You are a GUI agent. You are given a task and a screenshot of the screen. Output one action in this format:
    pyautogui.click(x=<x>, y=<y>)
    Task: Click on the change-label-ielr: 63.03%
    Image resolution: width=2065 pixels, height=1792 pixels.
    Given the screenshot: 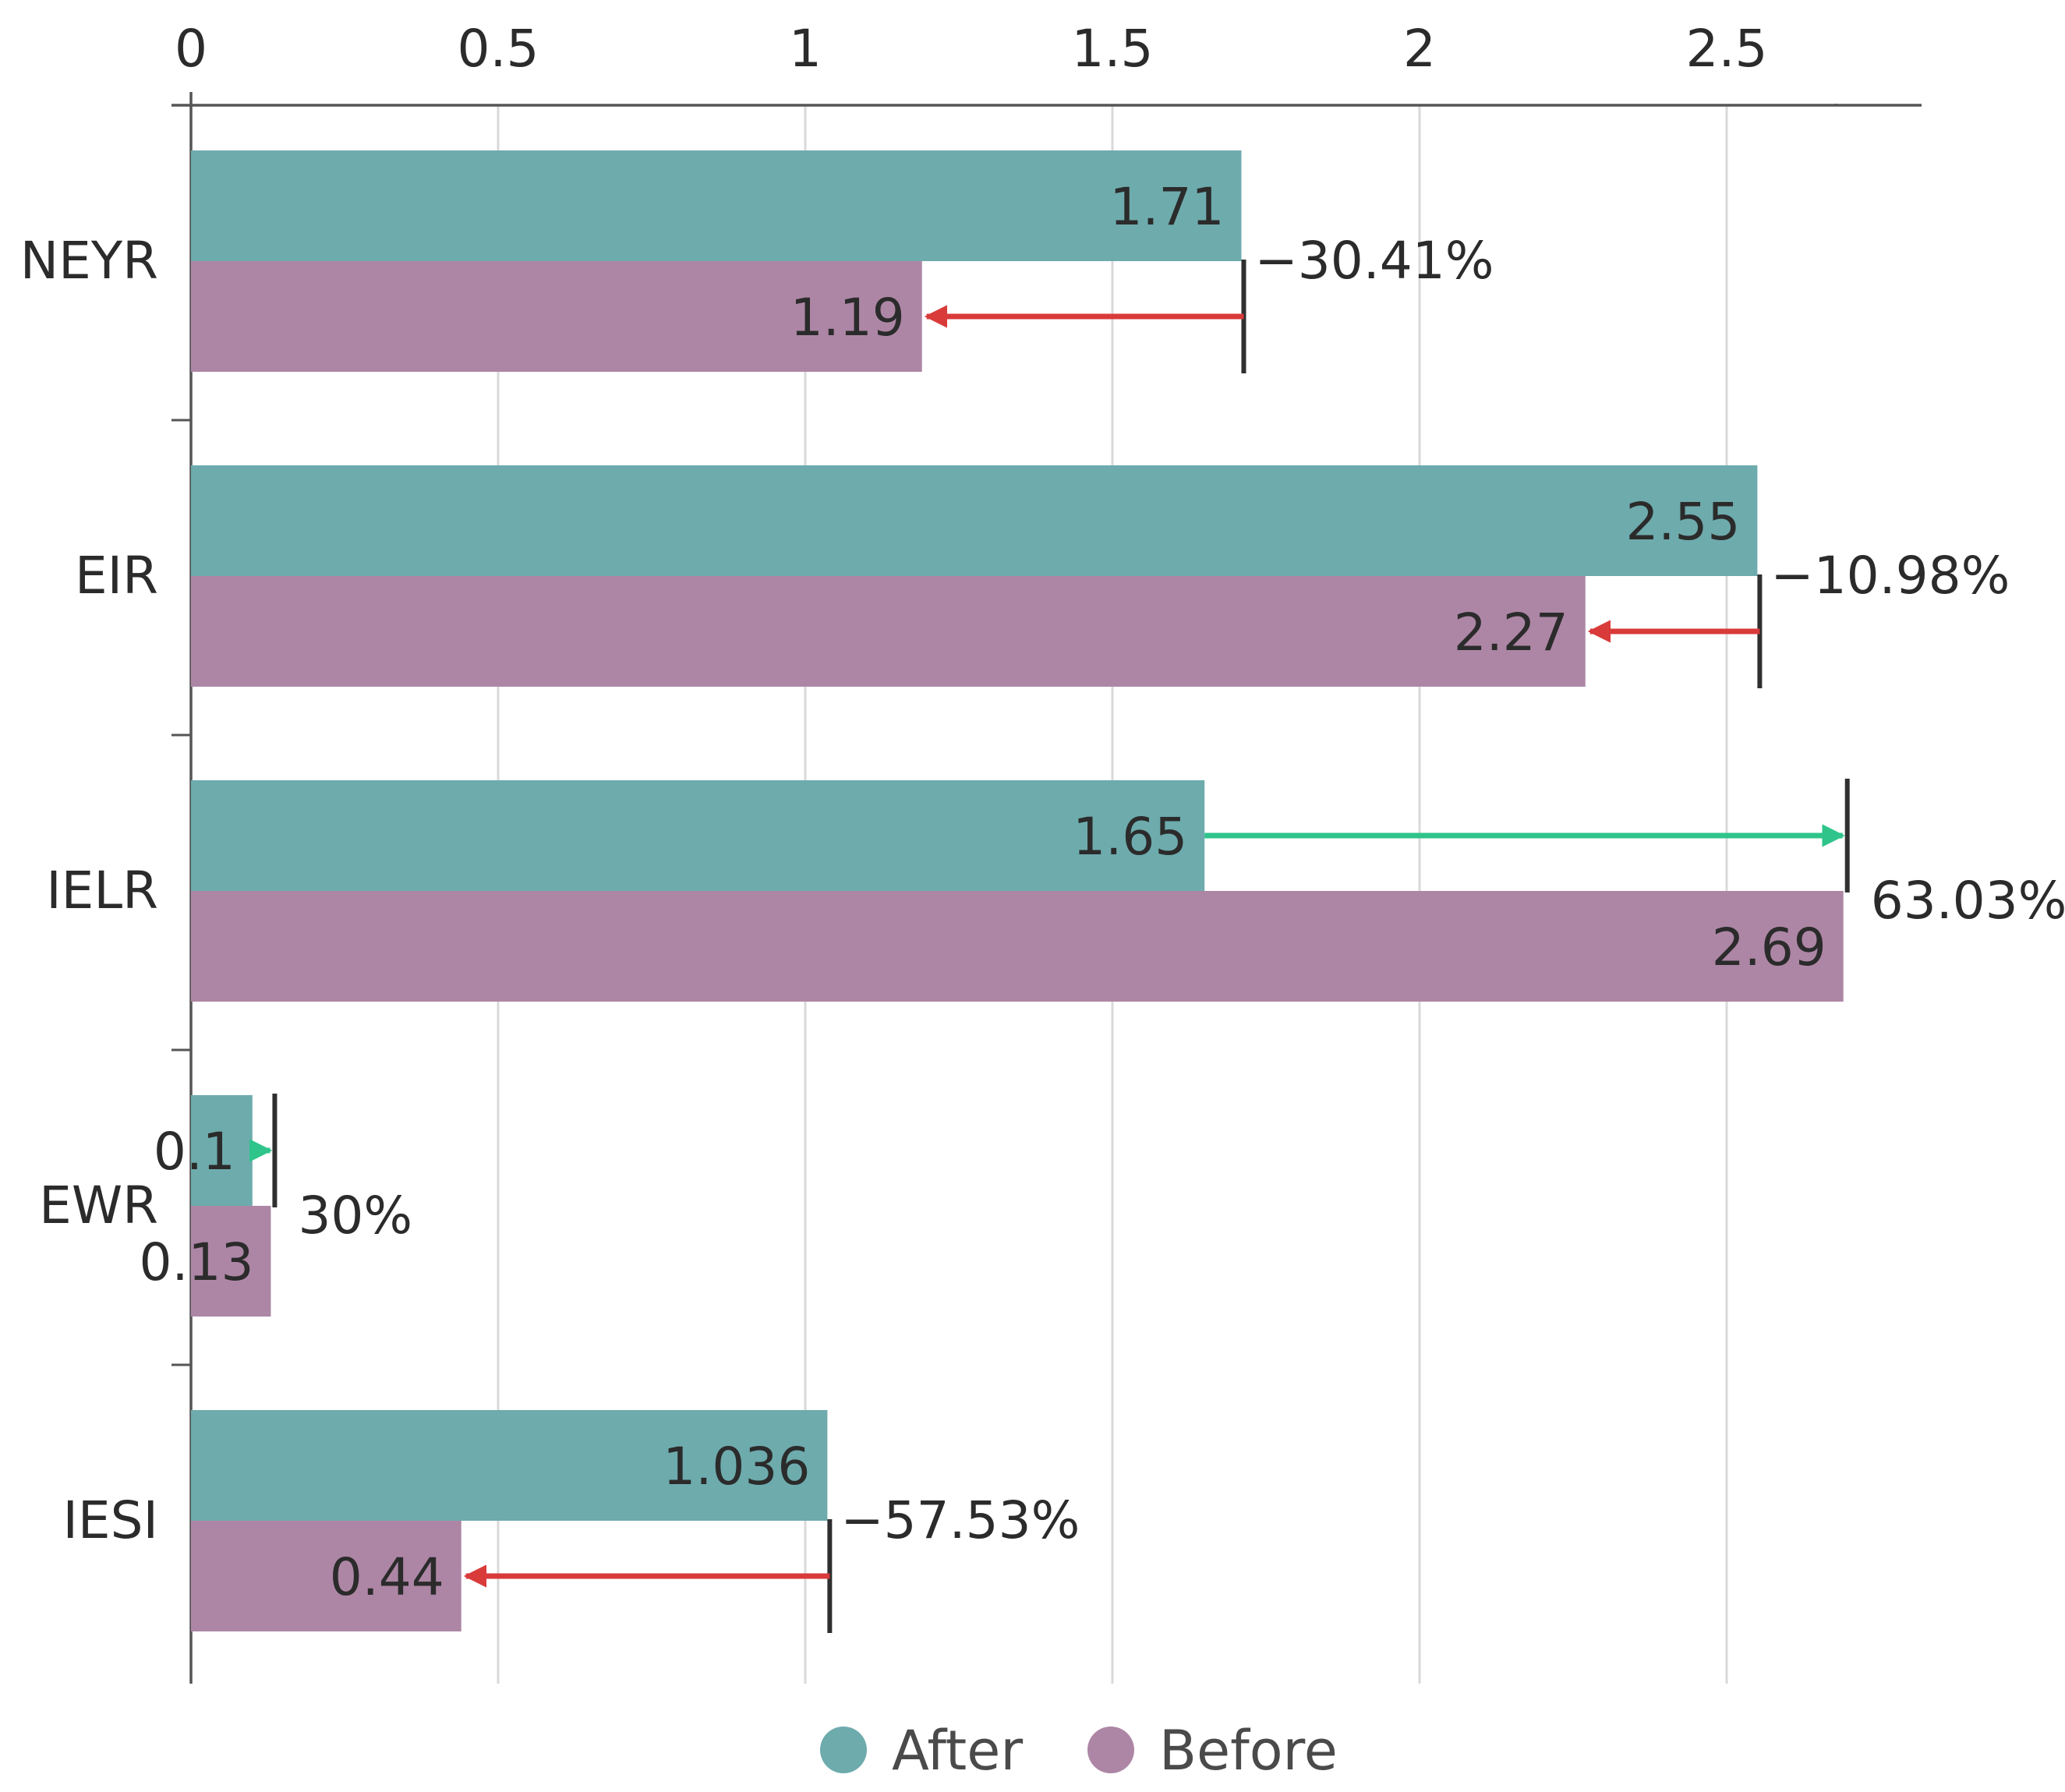 What is the action you would take?
    pyautogui.click(x=1968, y=901)
    